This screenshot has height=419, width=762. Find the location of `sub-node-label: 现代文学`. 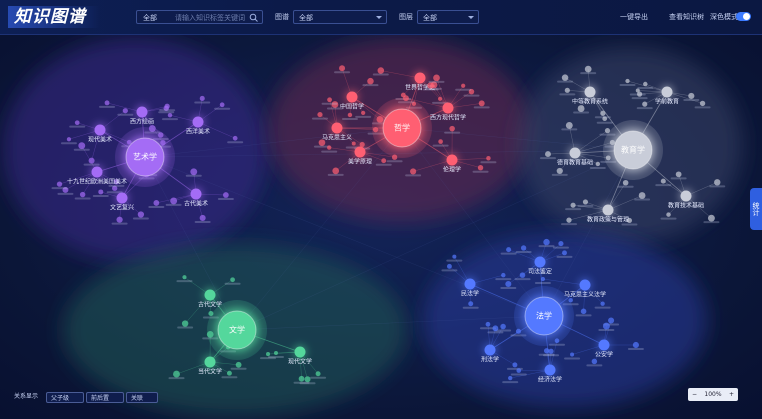

sub-node-label: 现代文学 is located at coordinates (300, 362).